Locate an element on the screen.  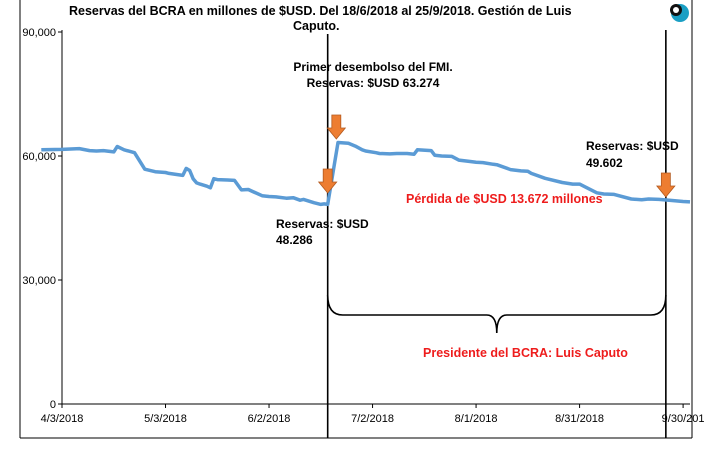
x-tick-label: 6/2/2018 is located at coordinates (269, 419).